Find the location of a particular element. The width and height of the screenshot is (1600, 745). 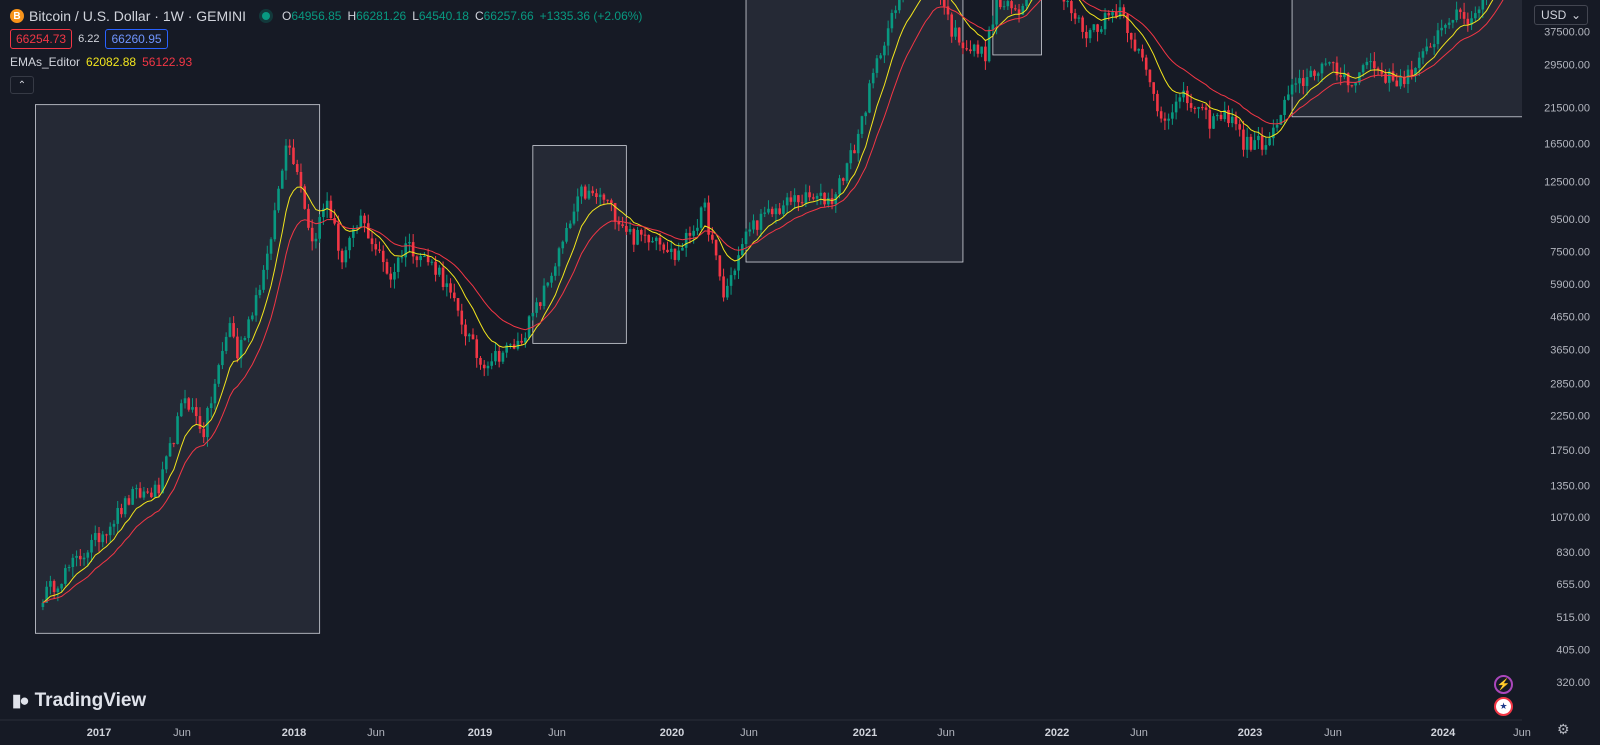

time-axis-bg is located at coordinates (800, 732).